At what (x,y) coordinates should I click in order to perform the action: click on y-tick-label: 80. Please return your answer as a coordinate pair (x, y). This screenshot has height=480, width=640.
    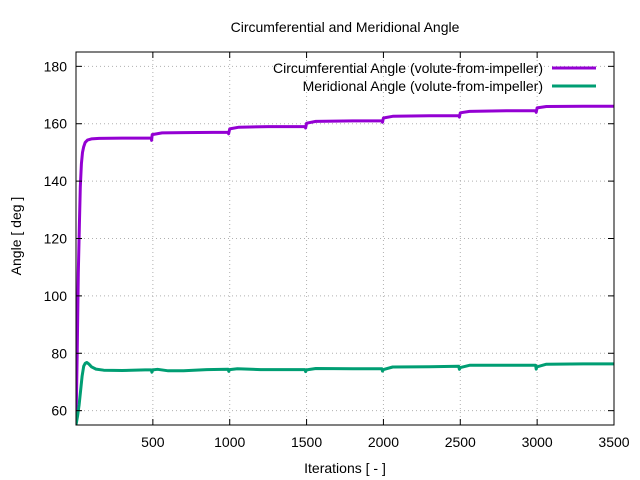
    Looking at the image, I should click on (59, 353).